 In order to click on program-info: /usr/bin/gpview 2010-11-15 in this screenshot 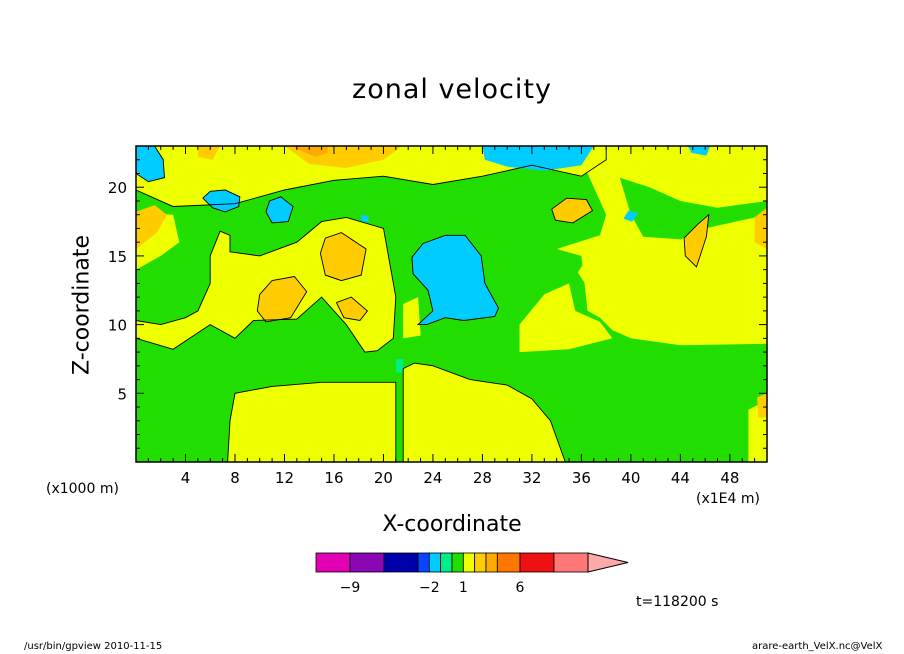, I will do `click(93, 646)`.